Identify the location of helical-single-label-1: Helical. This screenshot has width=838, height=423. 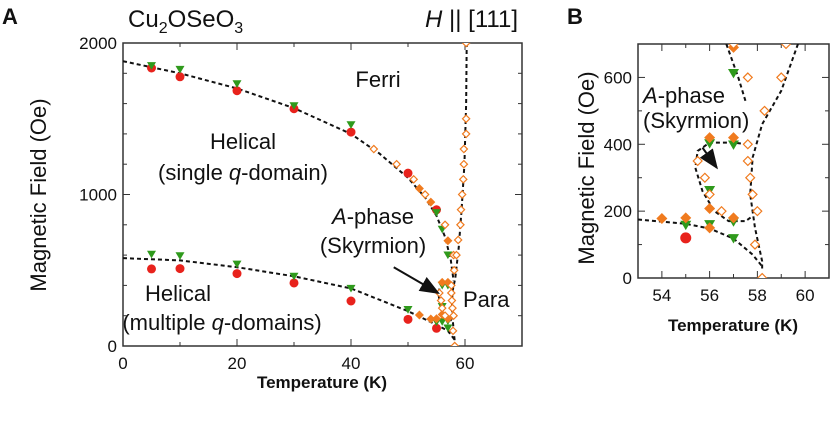
(243, 141).